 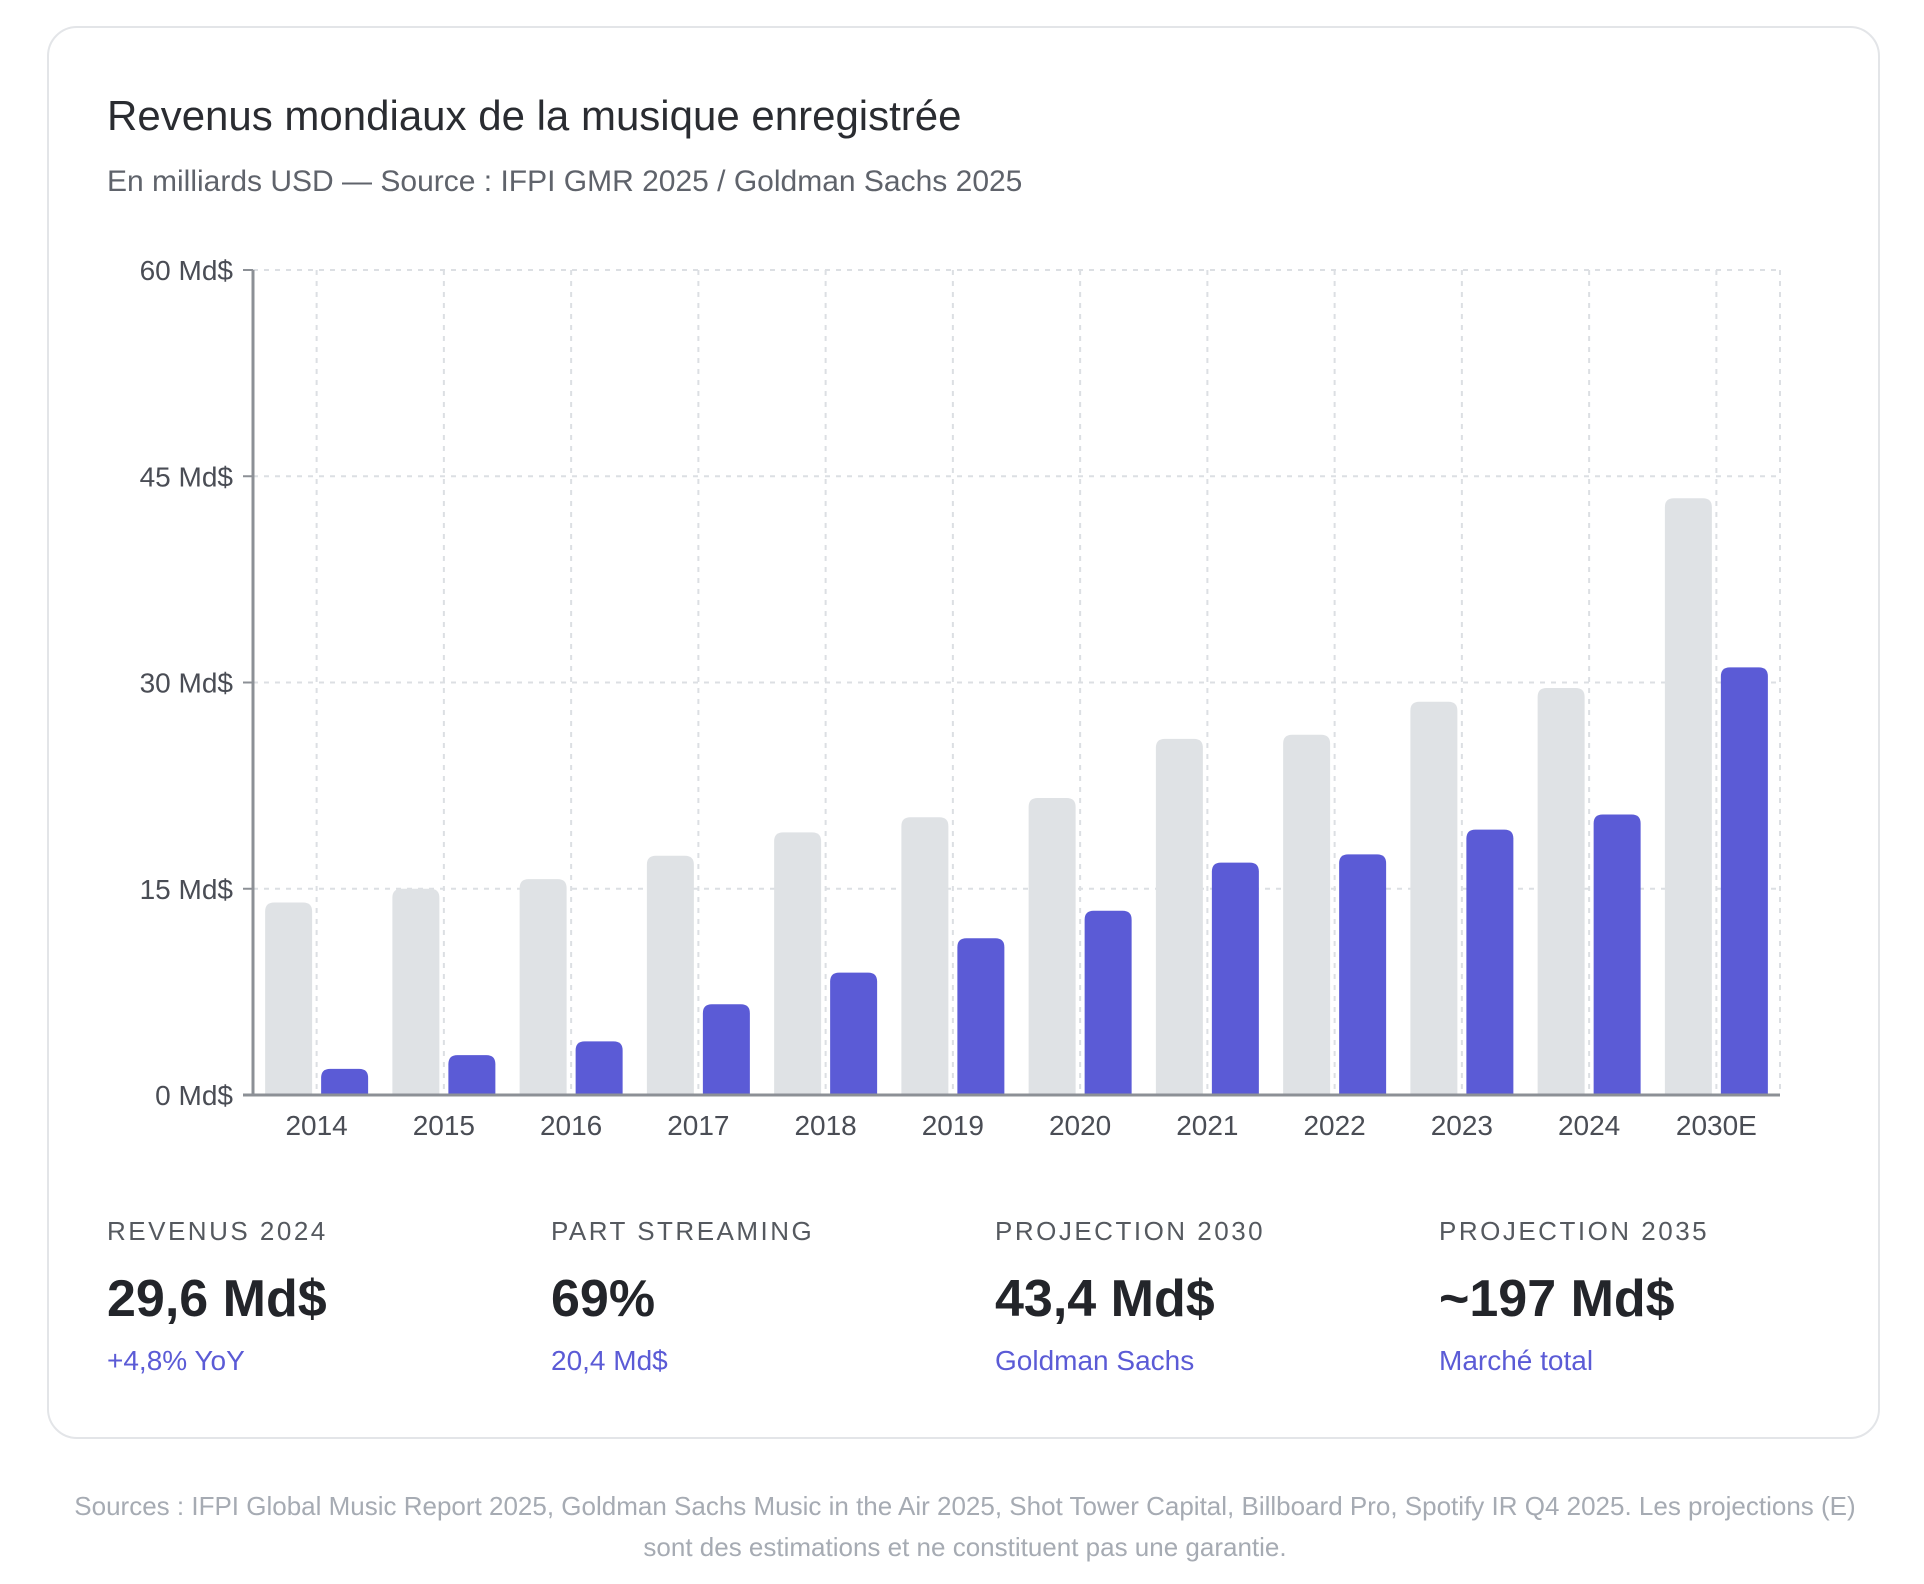 I want to click on bar-streaming-2018, so click(x=854, y=1033).